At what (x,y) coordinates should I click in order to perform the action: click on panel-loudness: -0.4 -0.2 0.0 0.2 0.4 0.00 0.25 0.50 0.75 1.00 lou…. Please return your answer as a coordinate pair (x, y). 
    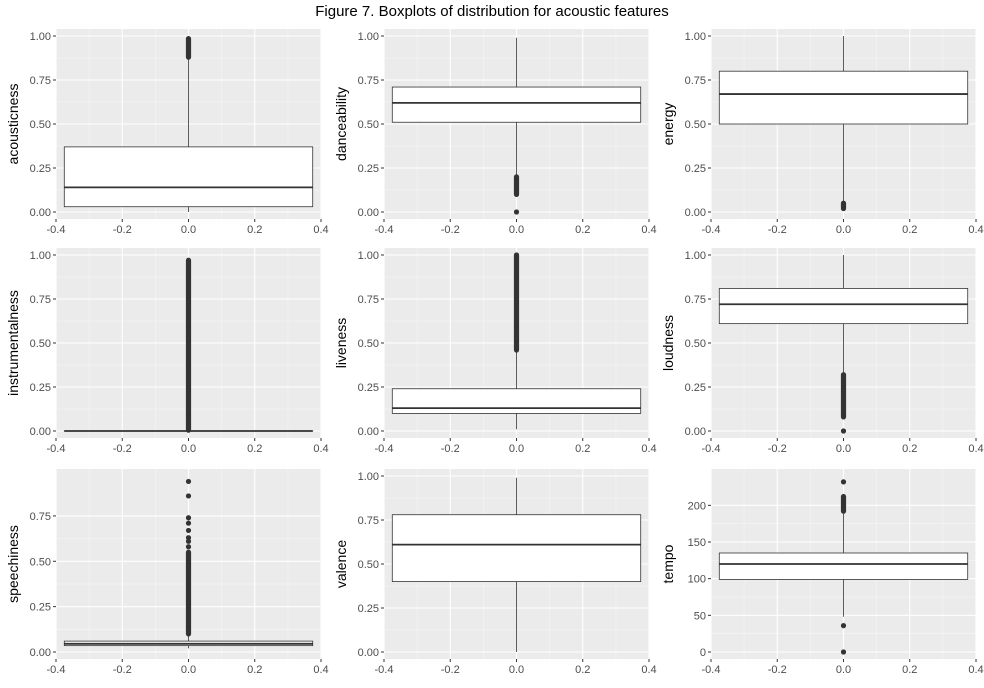
    Looking at the image, I should click on (822, 351).